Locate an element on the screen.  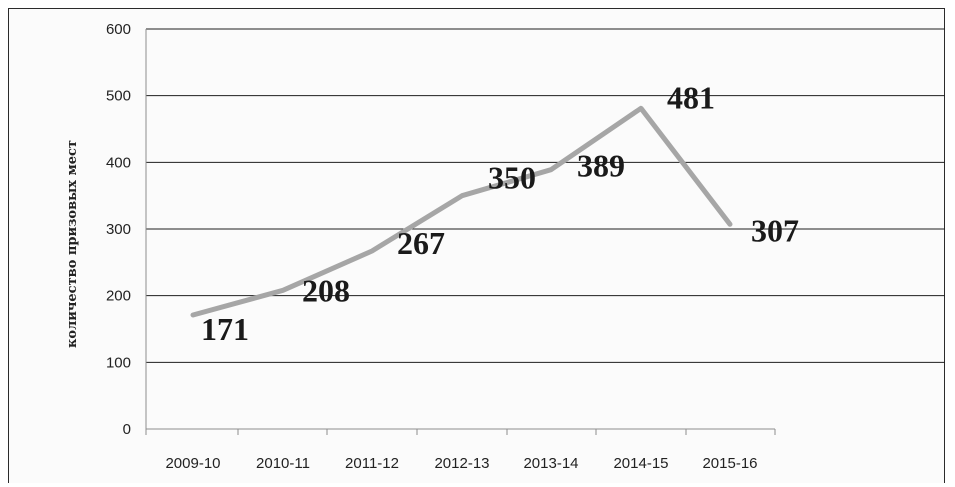
x-tick-label: 2010-11 is located at coordinates (283, 463).